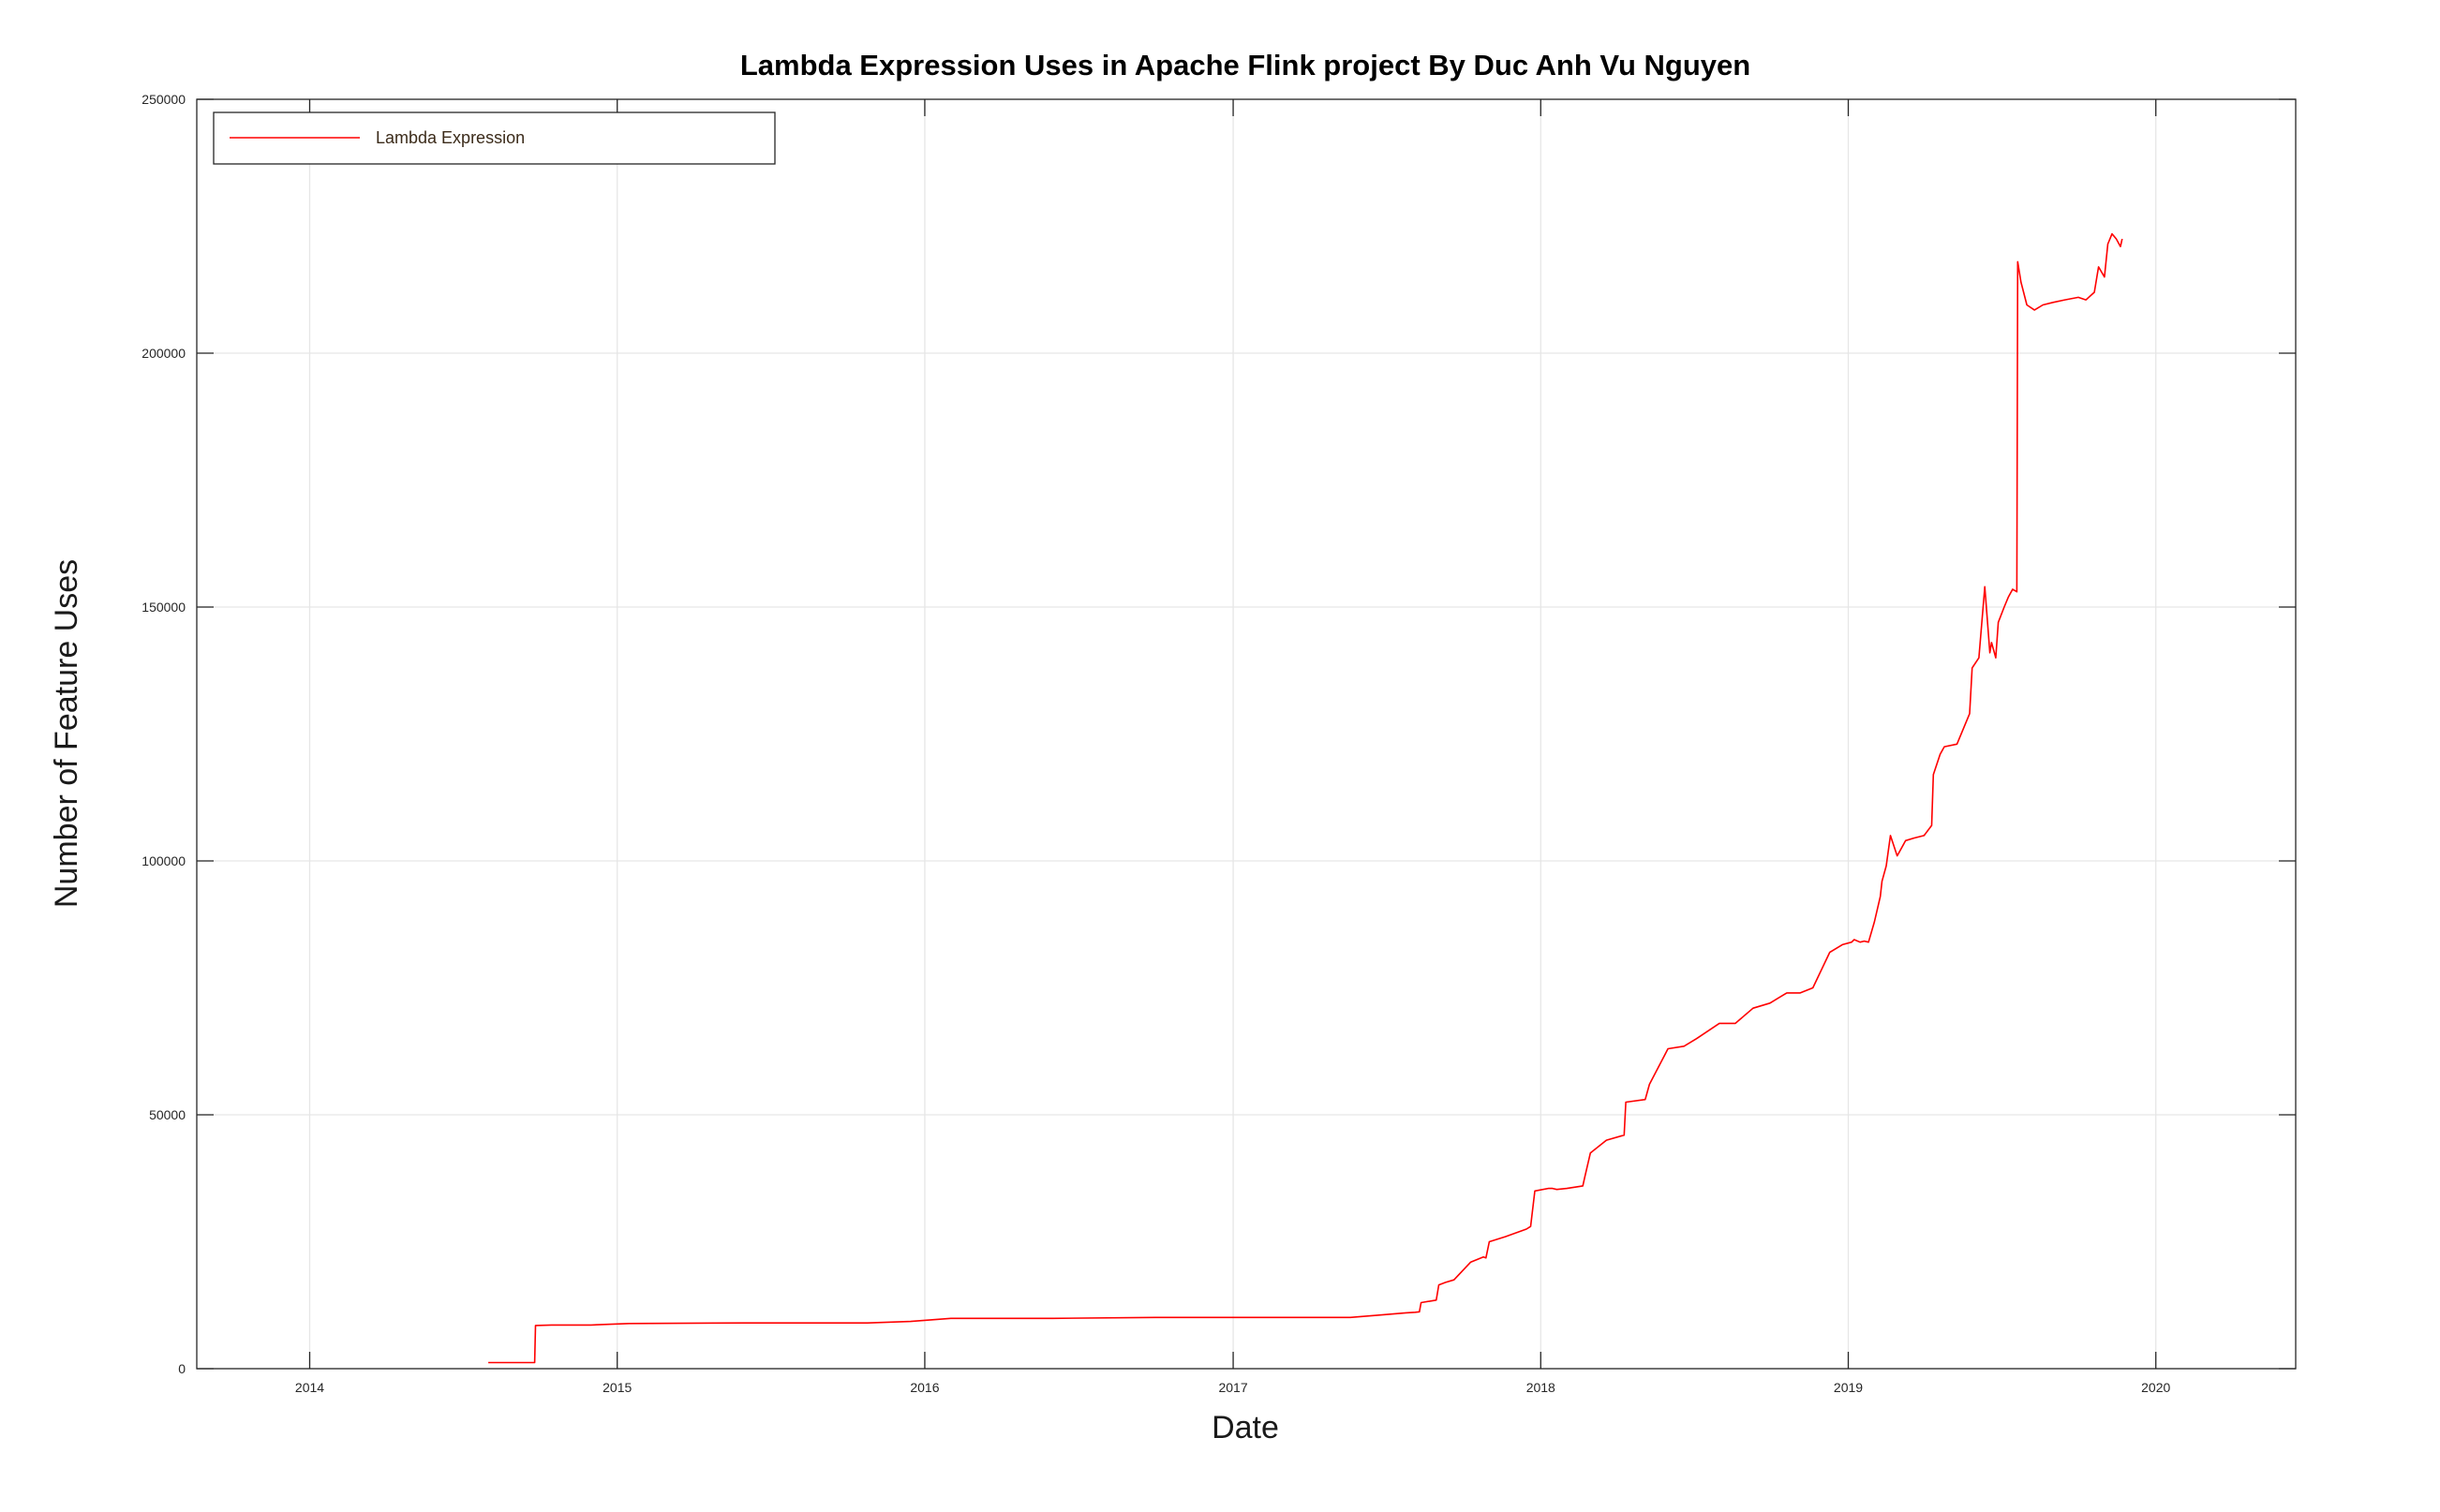  I want to click on legend-label: Lambda Expression, so click(450, 137).